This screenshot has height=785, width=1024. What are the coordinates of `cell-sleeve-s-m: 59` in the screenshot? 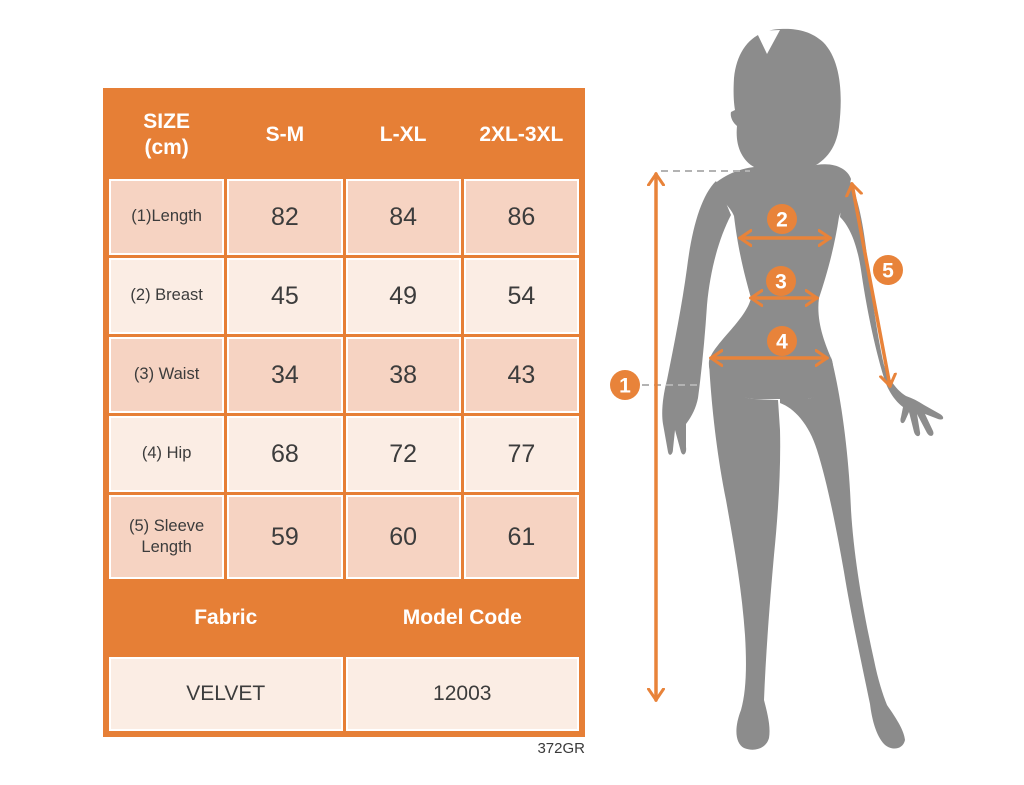 It's located at (285, 537).